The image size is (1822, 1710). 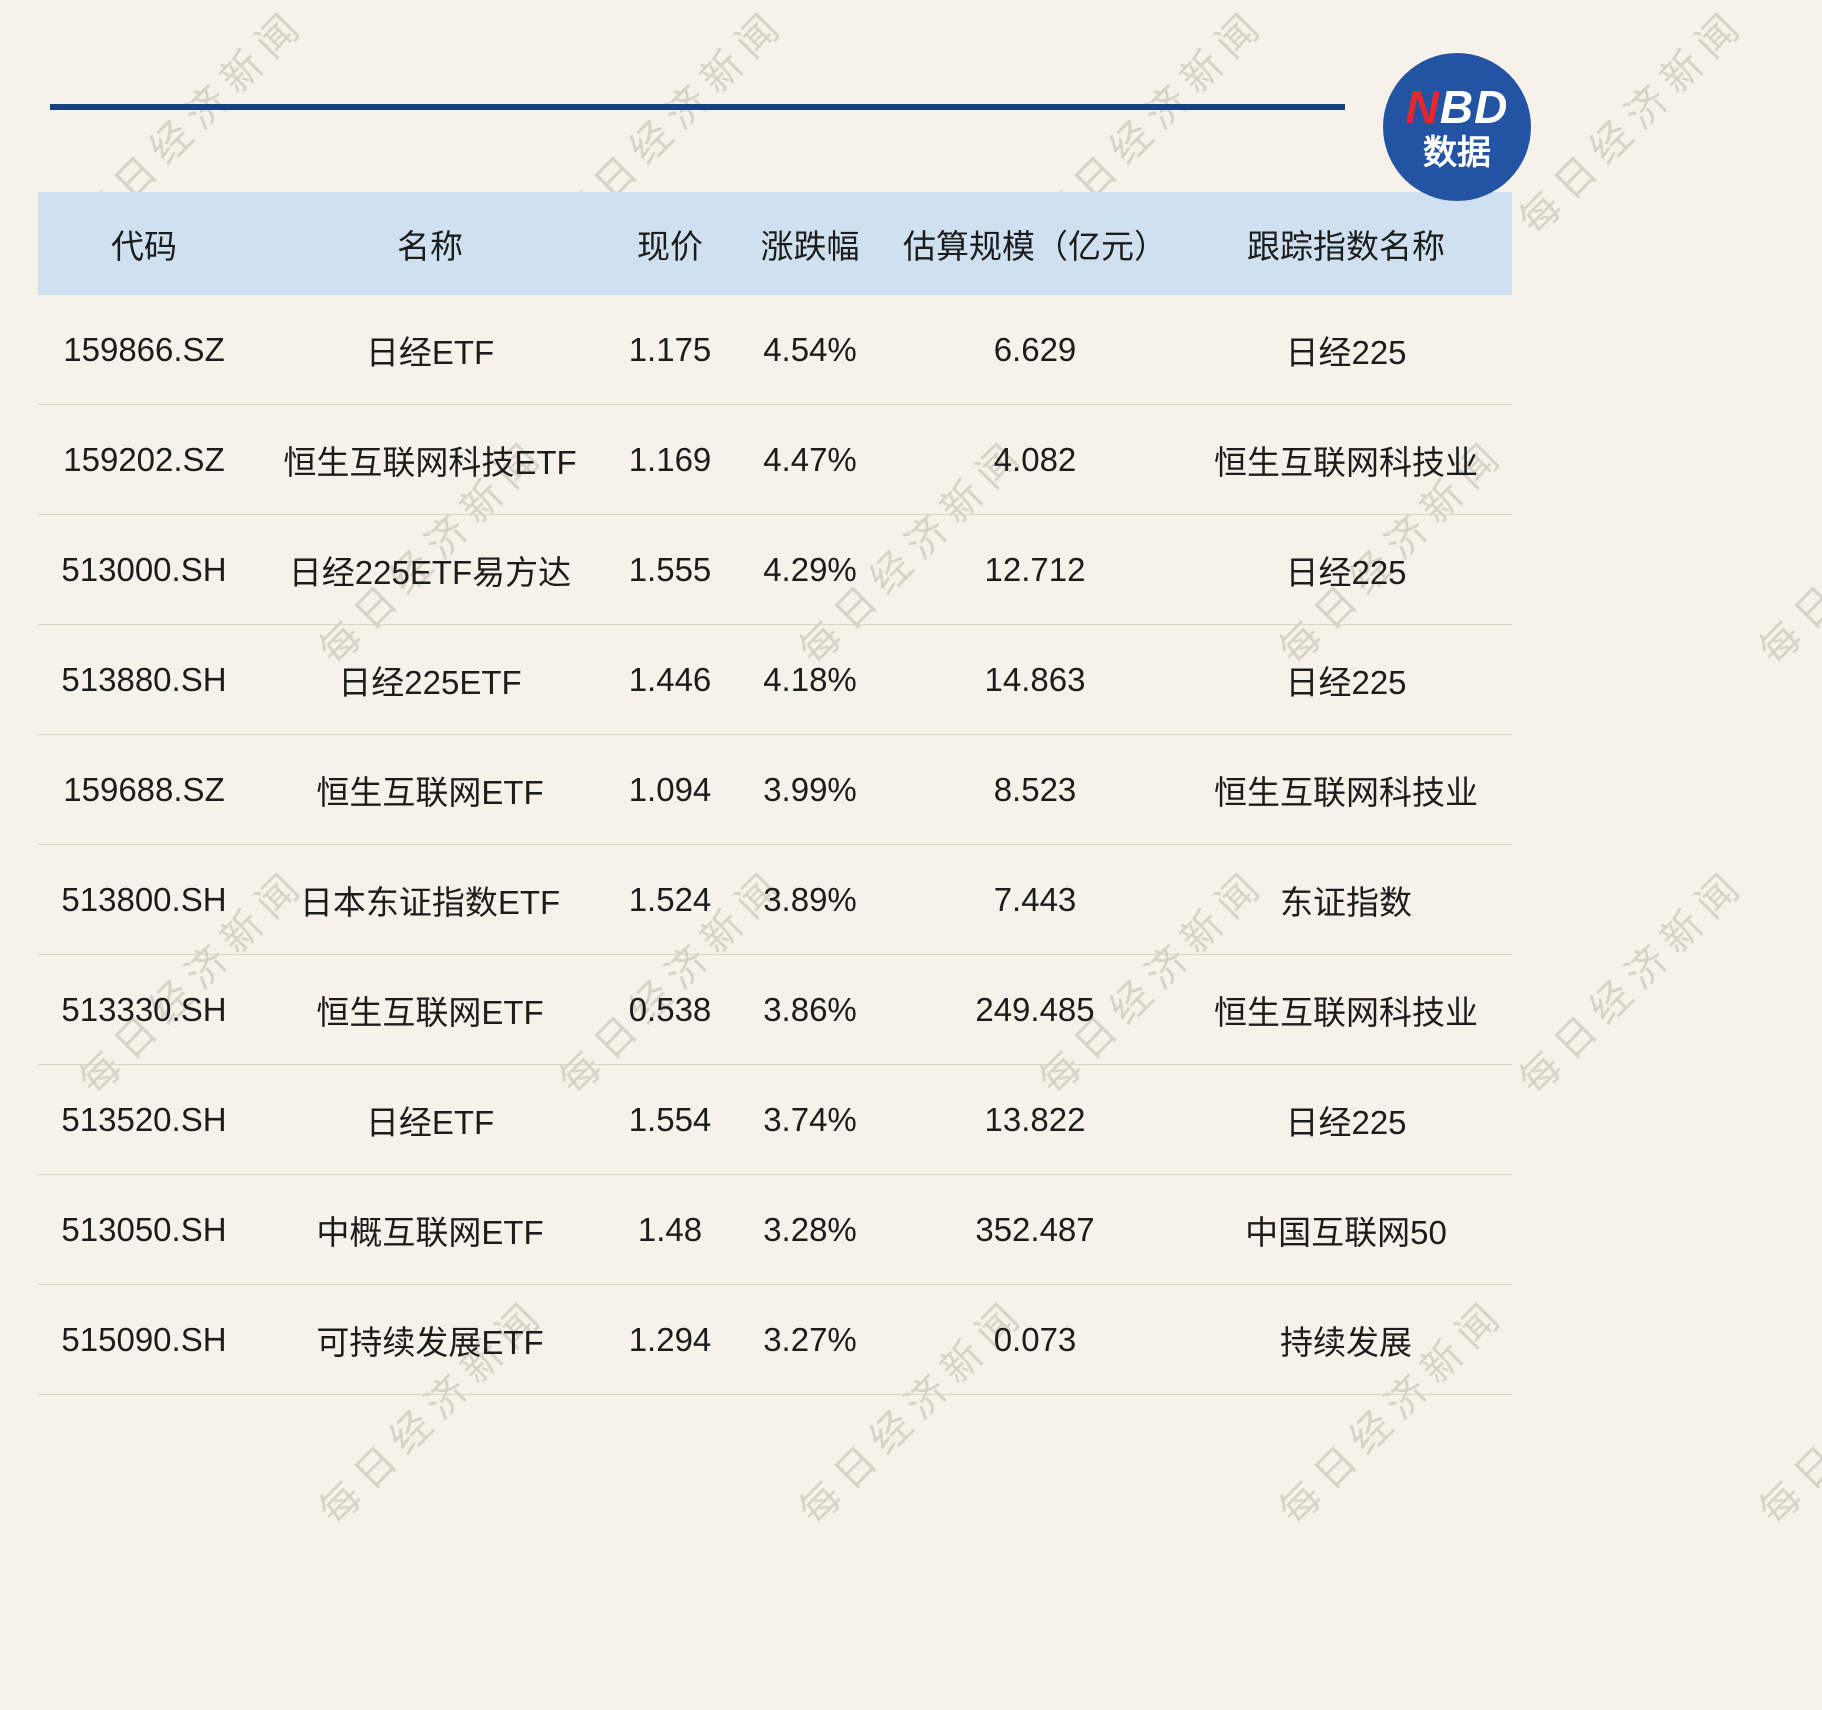 What do you see at coordinates (144, 349) in the screenshot?
I see `cell-code: 159866.SZ` at bounding box center [144, 349].